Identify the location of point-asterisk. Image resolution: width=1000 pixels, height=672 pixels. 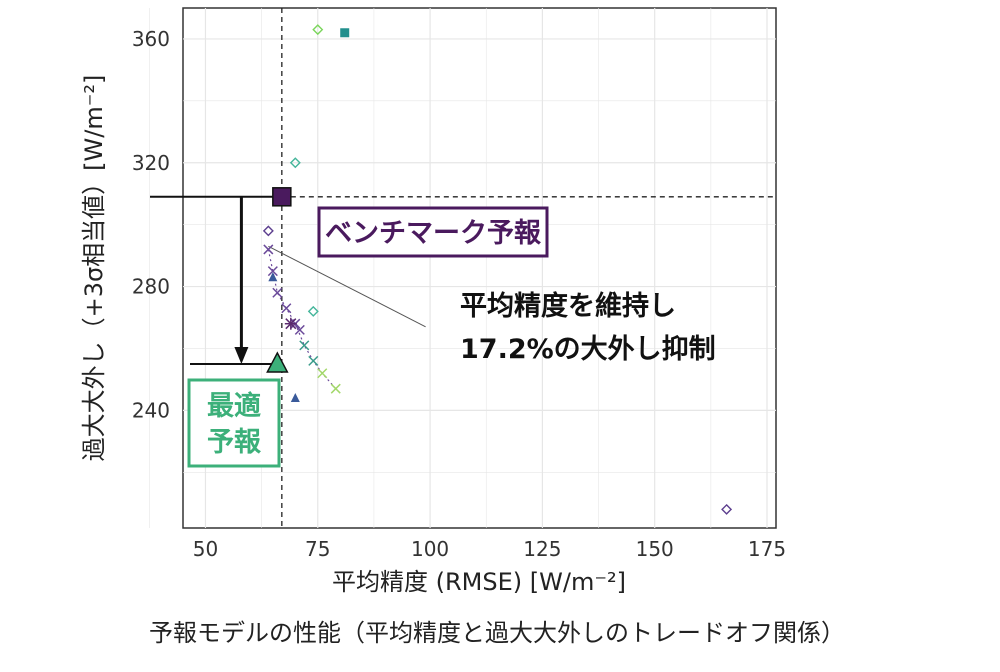
(290, 323).